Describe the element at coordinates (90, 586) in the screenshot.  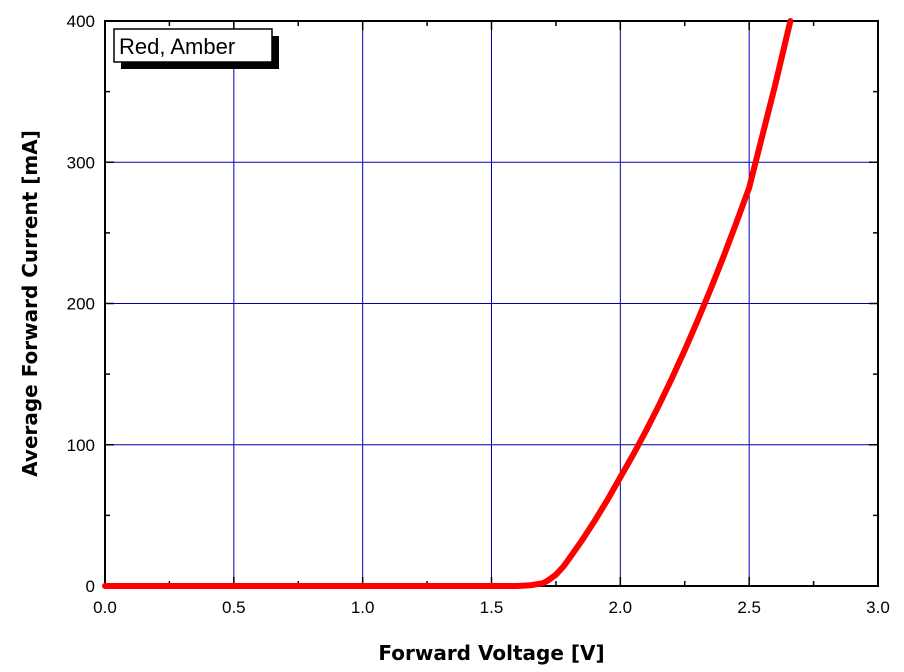
I see `y-tick-label: 0` at that location.